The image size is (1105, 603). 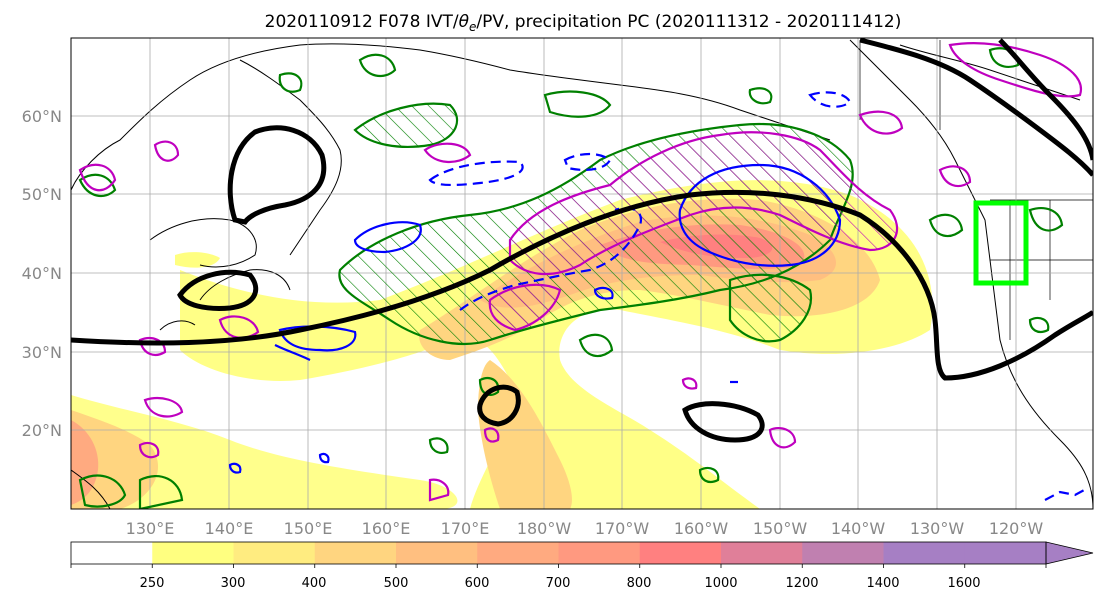 I want to click on colorbar-label: 1000, so click(x=720, y=583).